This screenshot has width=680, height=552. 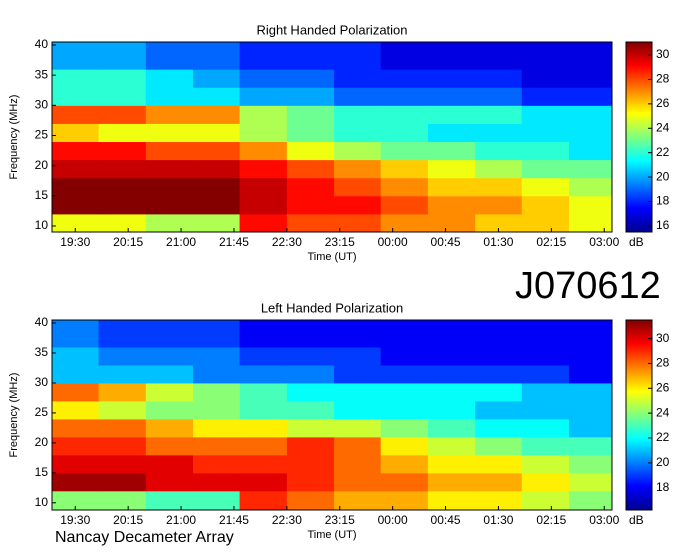 I want to click on colorbar-tick-label: 28, so click(x=663, y=363).